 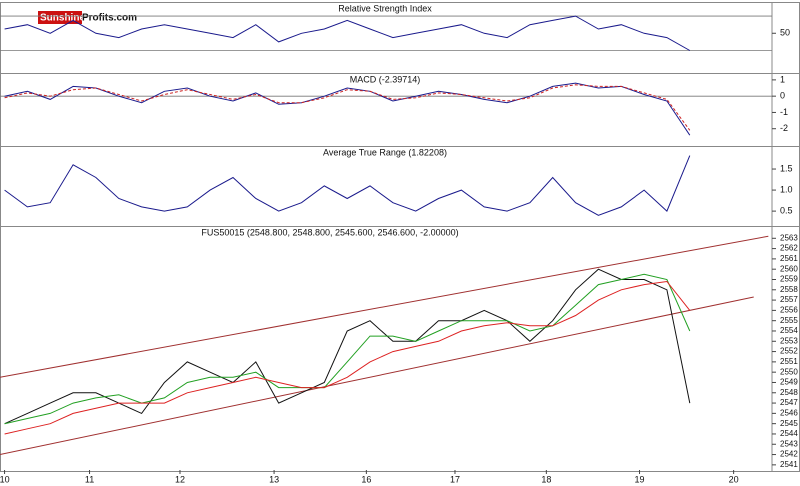 What do you see at coordinates (789, 464) in the screenshot?
I see `y-tick-label: 2541` at bounding box center [789, 464].